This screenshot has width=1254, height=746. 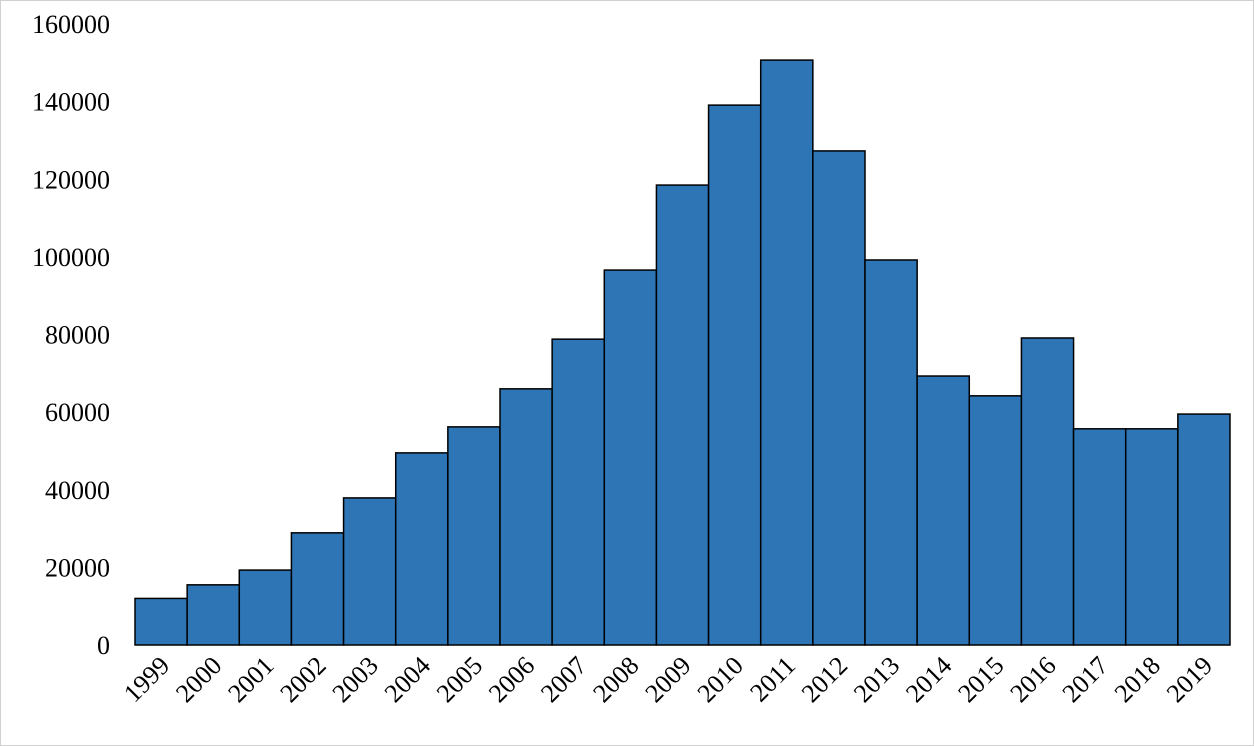 What do you see at coordinates (77, 412) in the screenshot?
I see `y-tick-label: 60000` at bounding box center [77, 412].